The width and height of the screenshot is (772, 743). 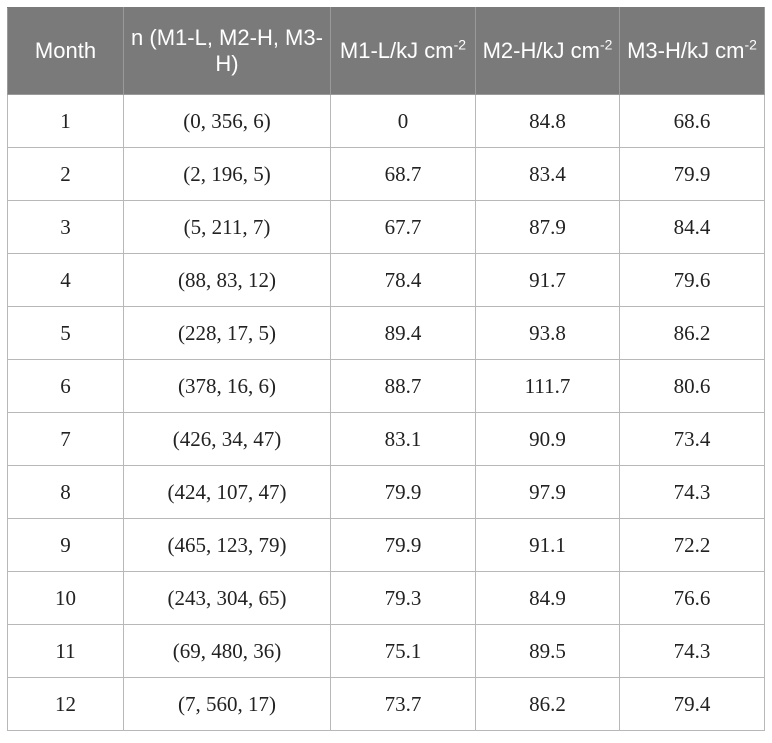 What do you see at coordinates (396, 50) in the screenshot?
I see `header-m1-l-label: M1-L/kJ cm` at bounding box center [396, 50].